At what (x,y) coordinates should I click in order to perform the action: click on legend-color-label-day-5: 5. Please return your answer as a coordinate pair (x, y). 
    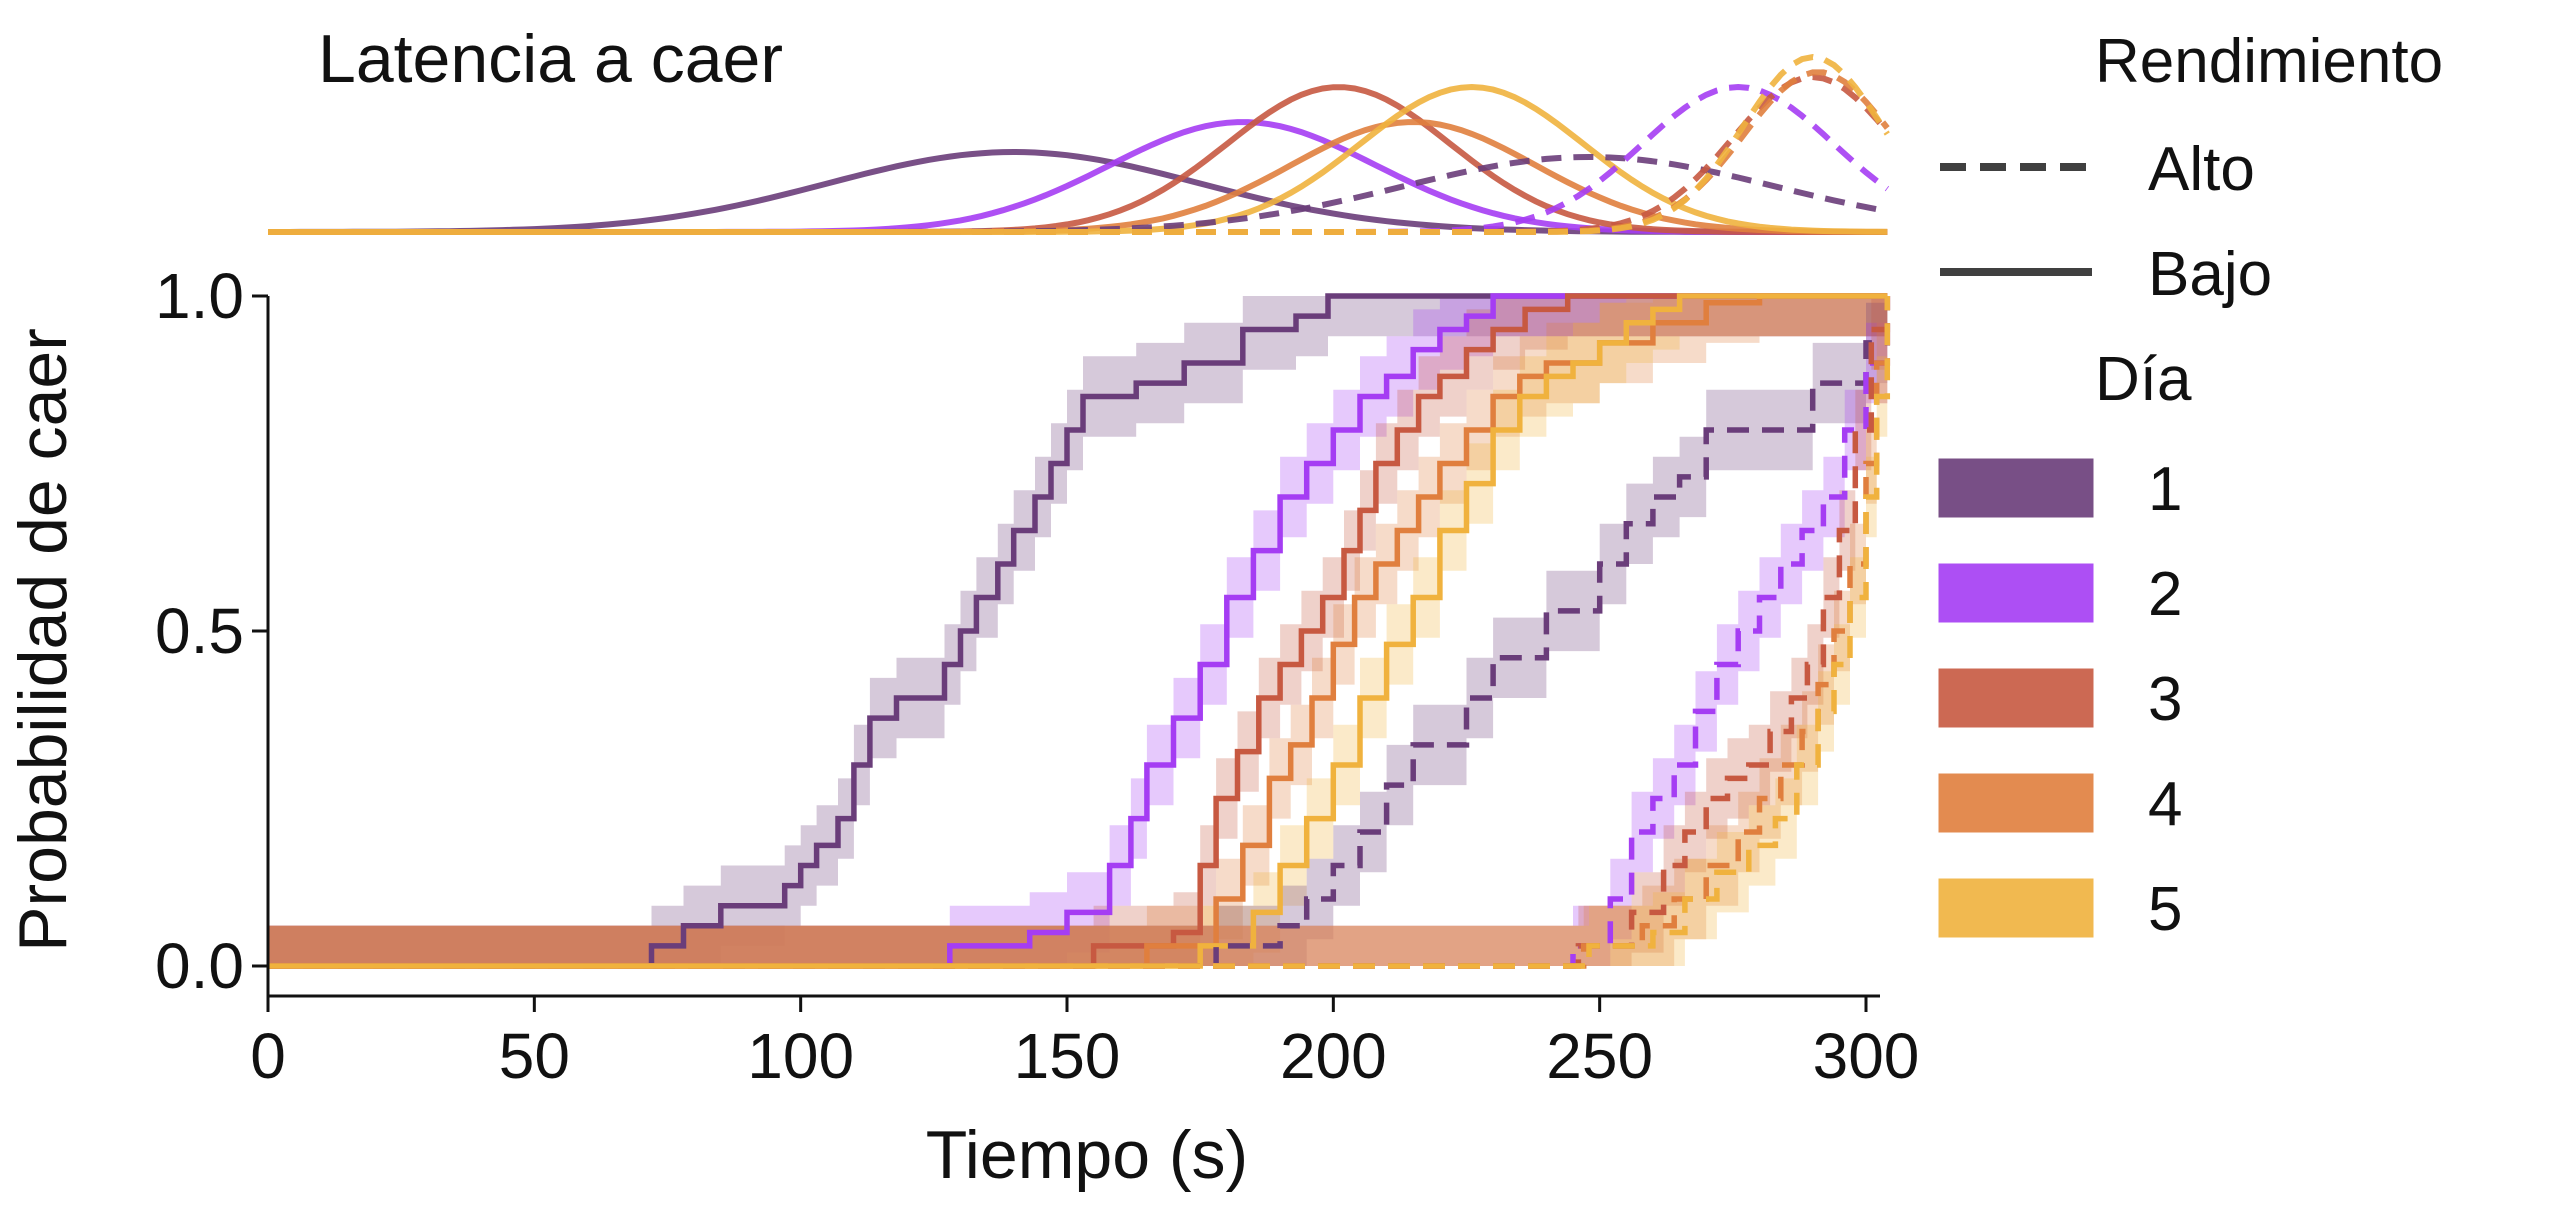
    Looking at the image, I should click on (2165, 909).